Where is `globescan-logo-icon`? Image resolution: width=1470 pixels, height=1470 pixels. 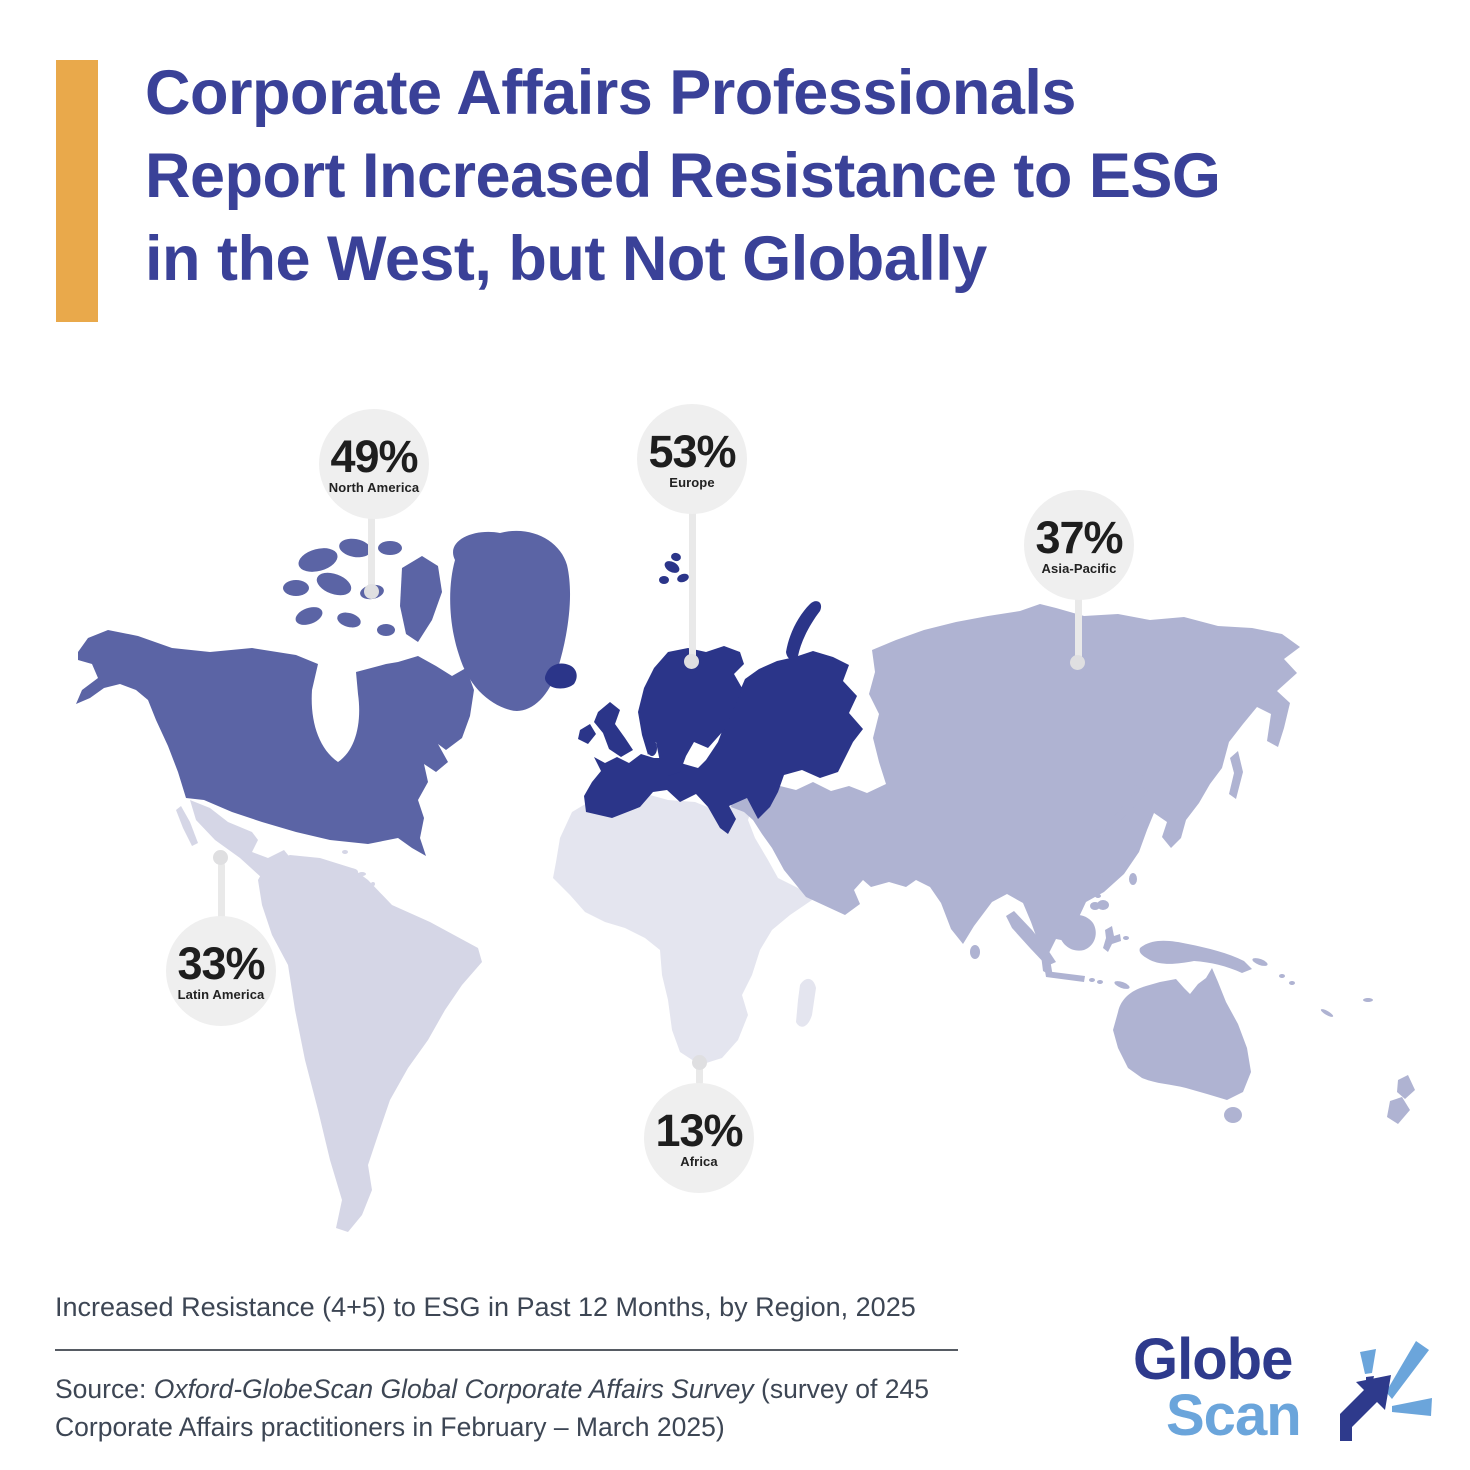 globescan-logo-icon is located at coordinates (1386, 1391).